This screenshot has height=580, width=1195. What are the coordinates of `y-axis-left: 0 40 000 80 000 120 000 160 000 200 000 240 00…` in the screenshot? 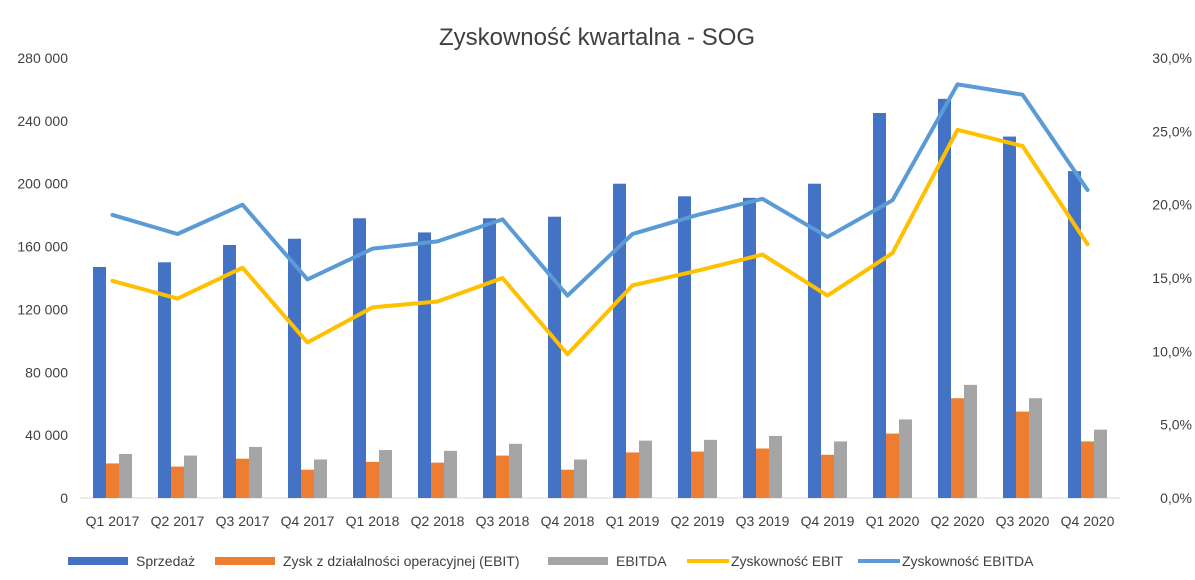 It's located at (42, 278).